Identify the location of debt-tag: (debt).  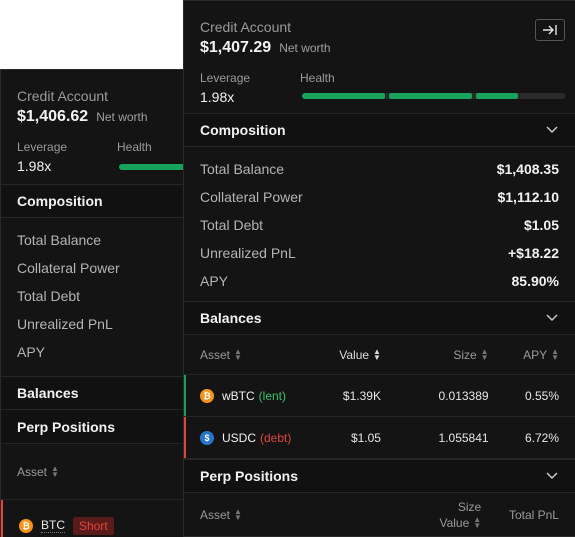
(276, 437).